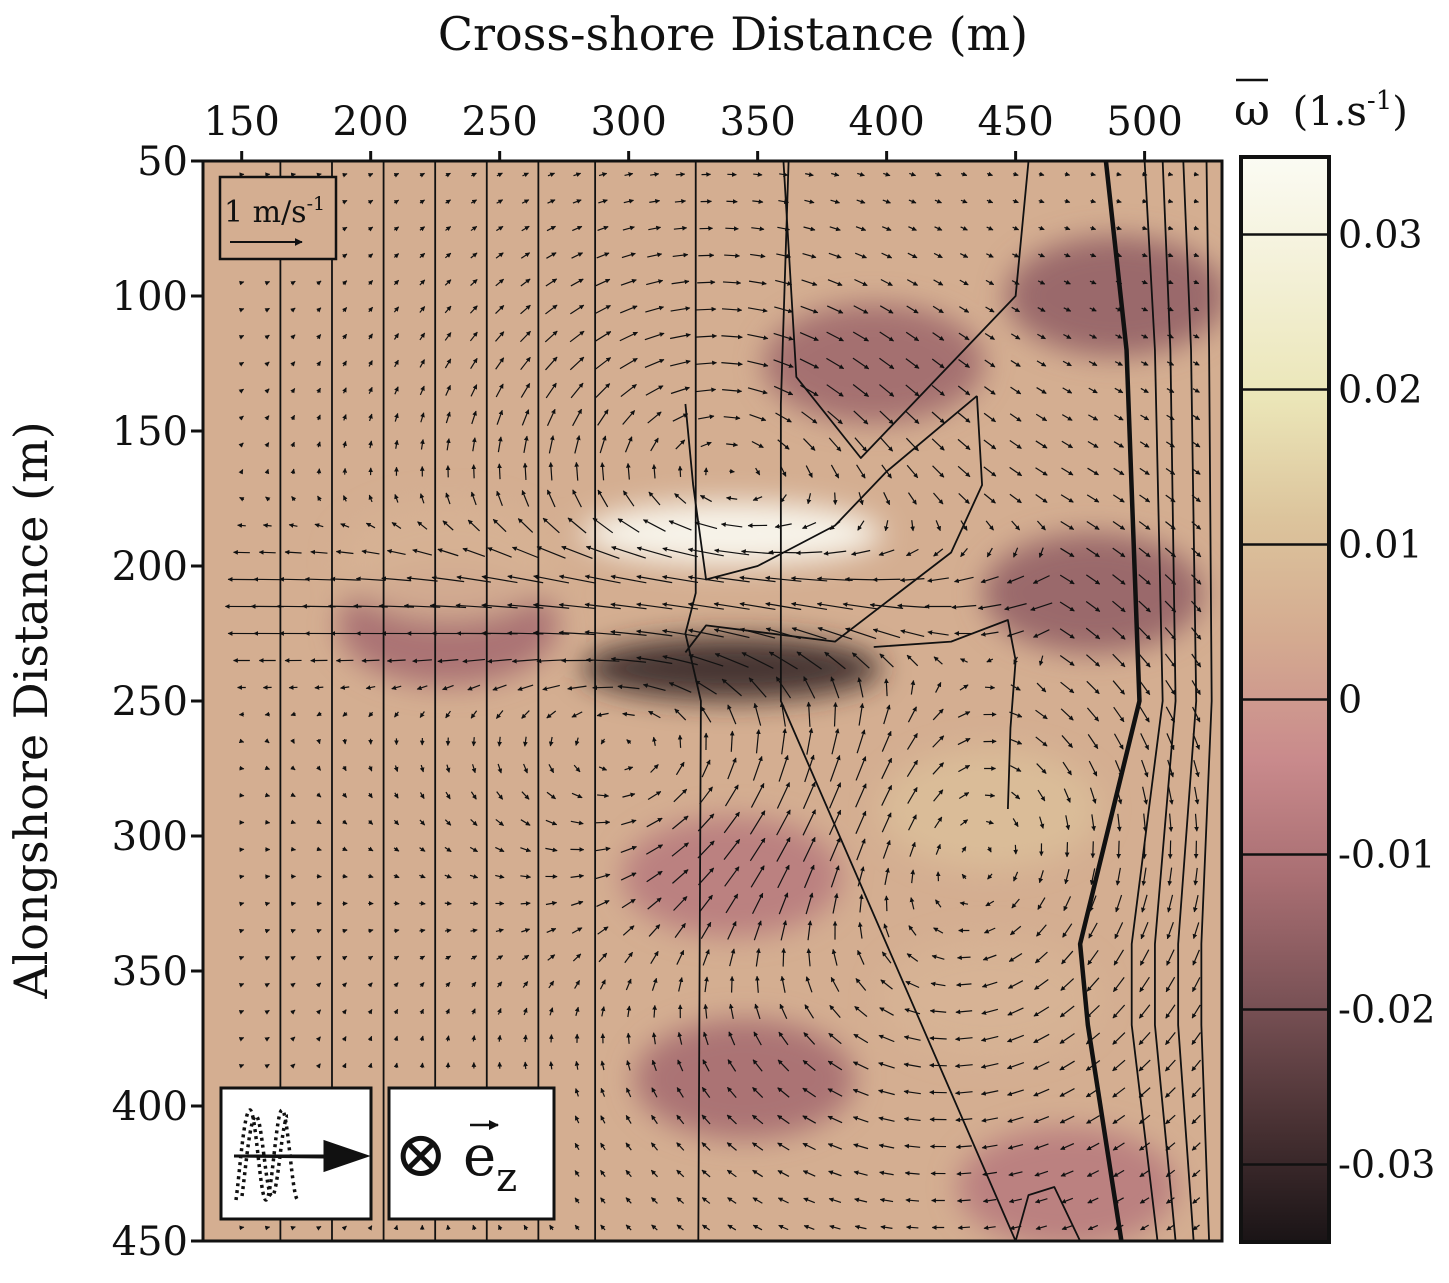 The height and width of the screenshot is (1283, 1449). I want to click on y-tick-label: 350, so click(150, 972).